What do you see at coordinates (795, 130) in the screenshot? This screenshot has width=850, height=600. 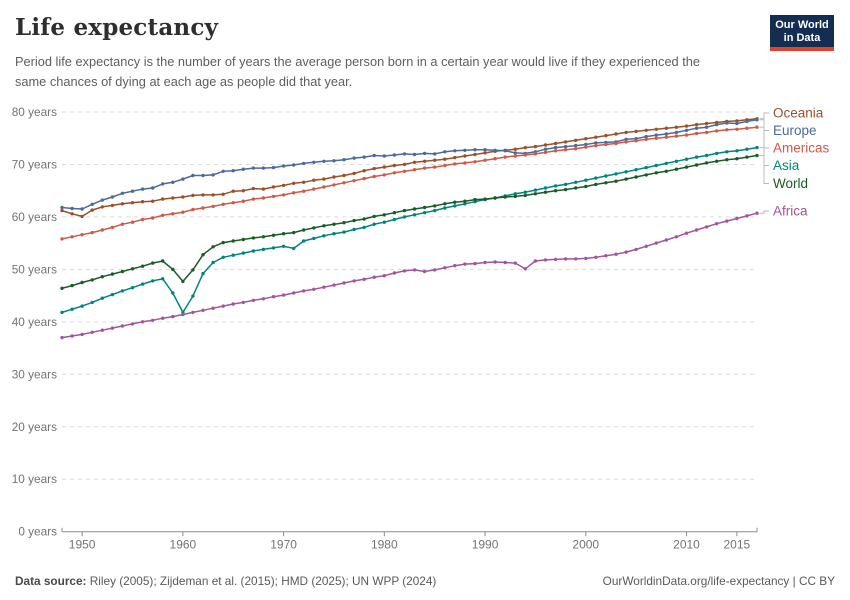 I see `legend-label-europe: Europe` at bounding box center [795, 130].